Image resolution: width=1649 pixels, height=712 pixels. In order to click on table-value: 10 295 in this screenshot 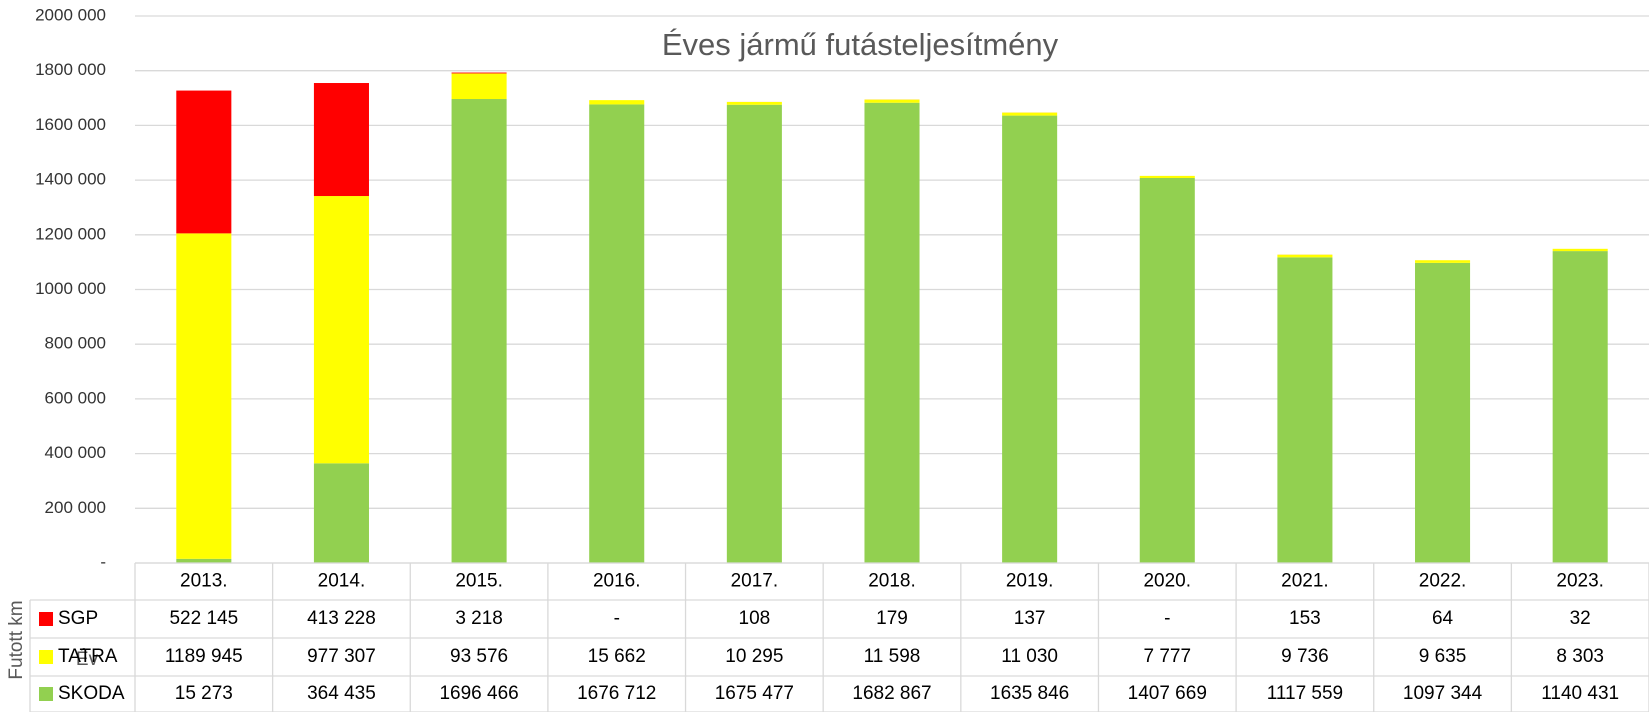, I will do `click(754, 656)`.